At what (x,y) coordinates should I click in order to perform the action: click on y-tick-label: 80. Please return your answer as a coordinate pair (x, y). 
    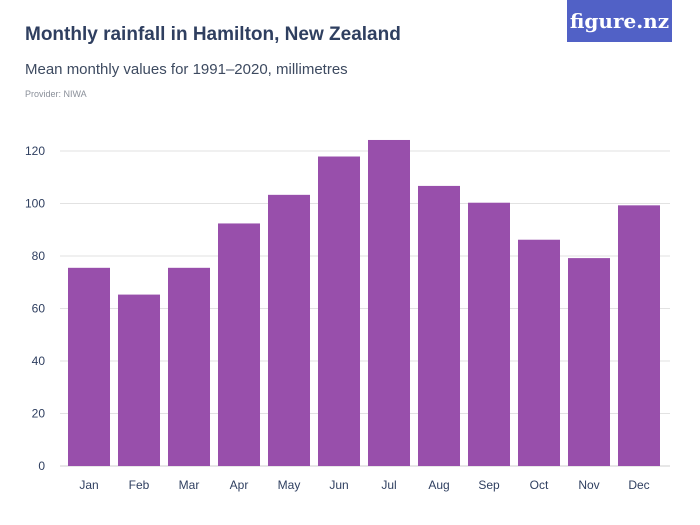
    Looking at the image, I should click on (39, 256).